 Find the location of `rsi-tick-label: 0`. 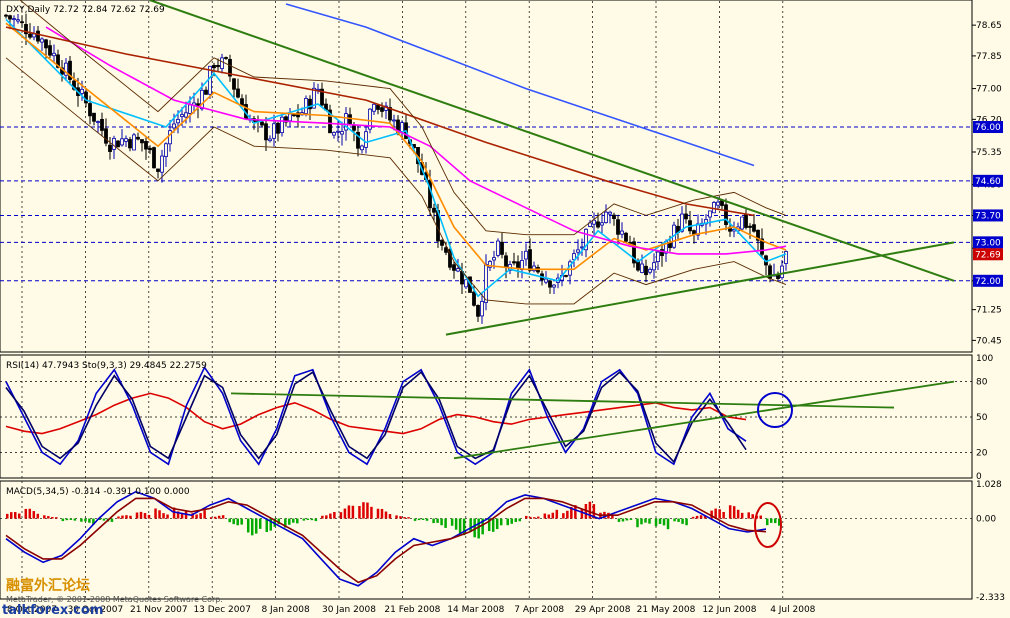

rsi-tick-label: 0 is located at coordinates (979, 477).